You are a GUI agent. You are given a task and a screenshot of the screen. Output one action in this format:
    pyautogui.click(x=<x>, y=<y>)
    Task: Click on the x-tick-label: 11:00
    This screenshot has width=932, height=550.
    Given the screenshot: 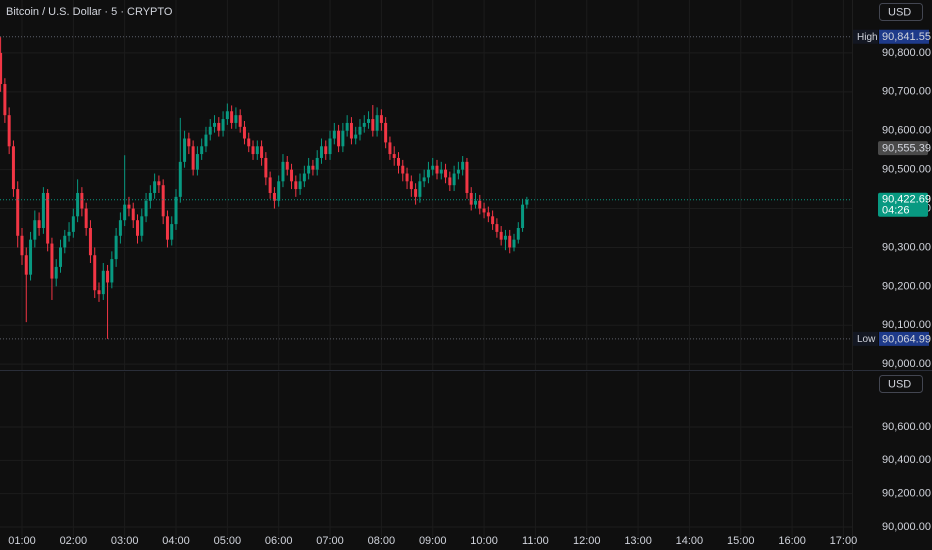 What is the action you would take?
    pyautogui.click(x=535, y=541)
    